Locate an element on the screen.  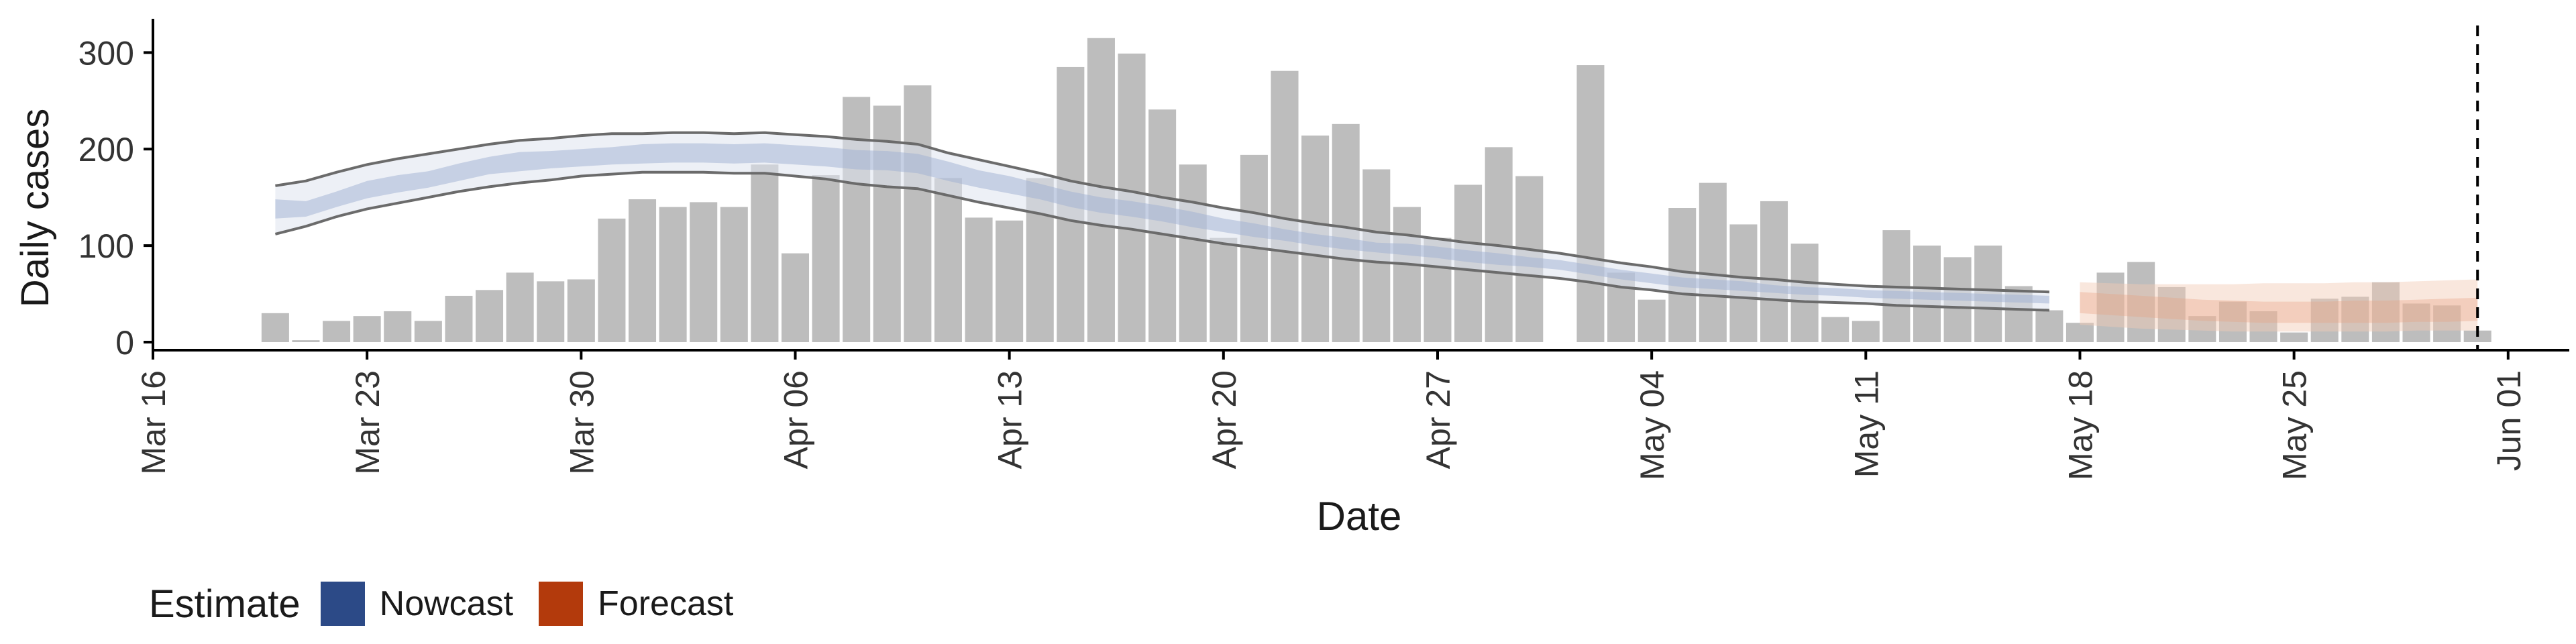
legend-item-nowcast: Nowcast is located at coordinates (417, 604).